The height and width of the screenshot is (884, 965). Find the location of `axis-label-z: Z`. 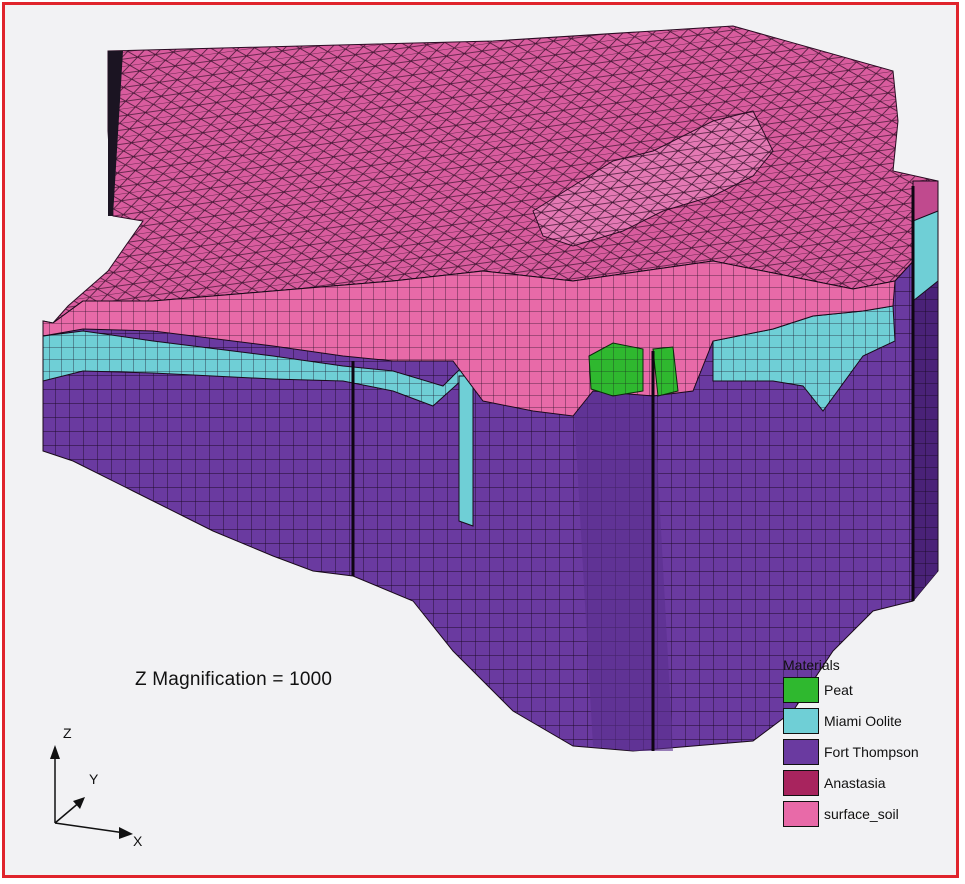

axis-label-z: Z is located at coordinates (67, 733).